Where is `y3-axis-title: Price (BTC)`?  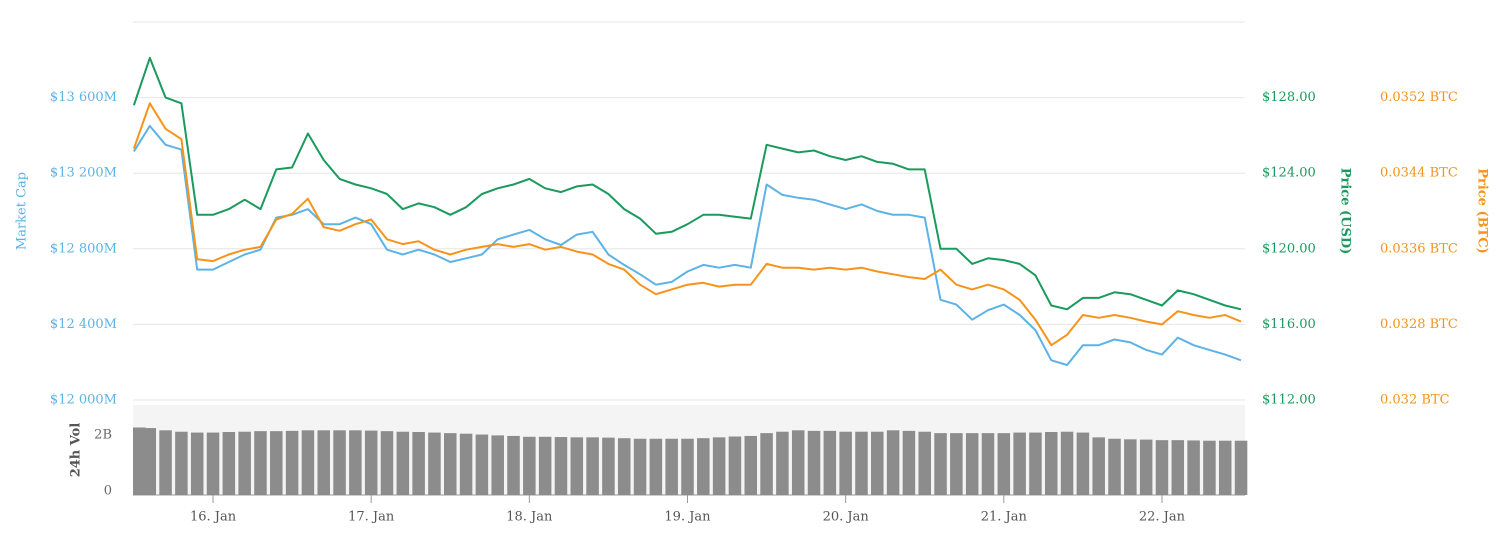
y3-axis-title: Price (BTC) is located at coordinates (1482, 211).